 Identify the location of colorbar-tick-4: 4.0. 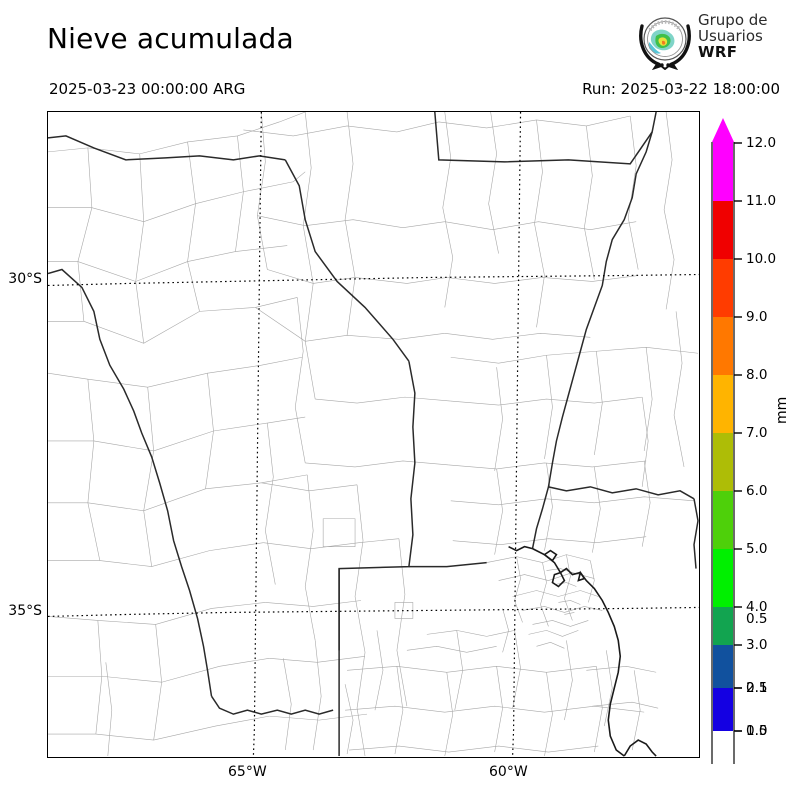
(757, 607).